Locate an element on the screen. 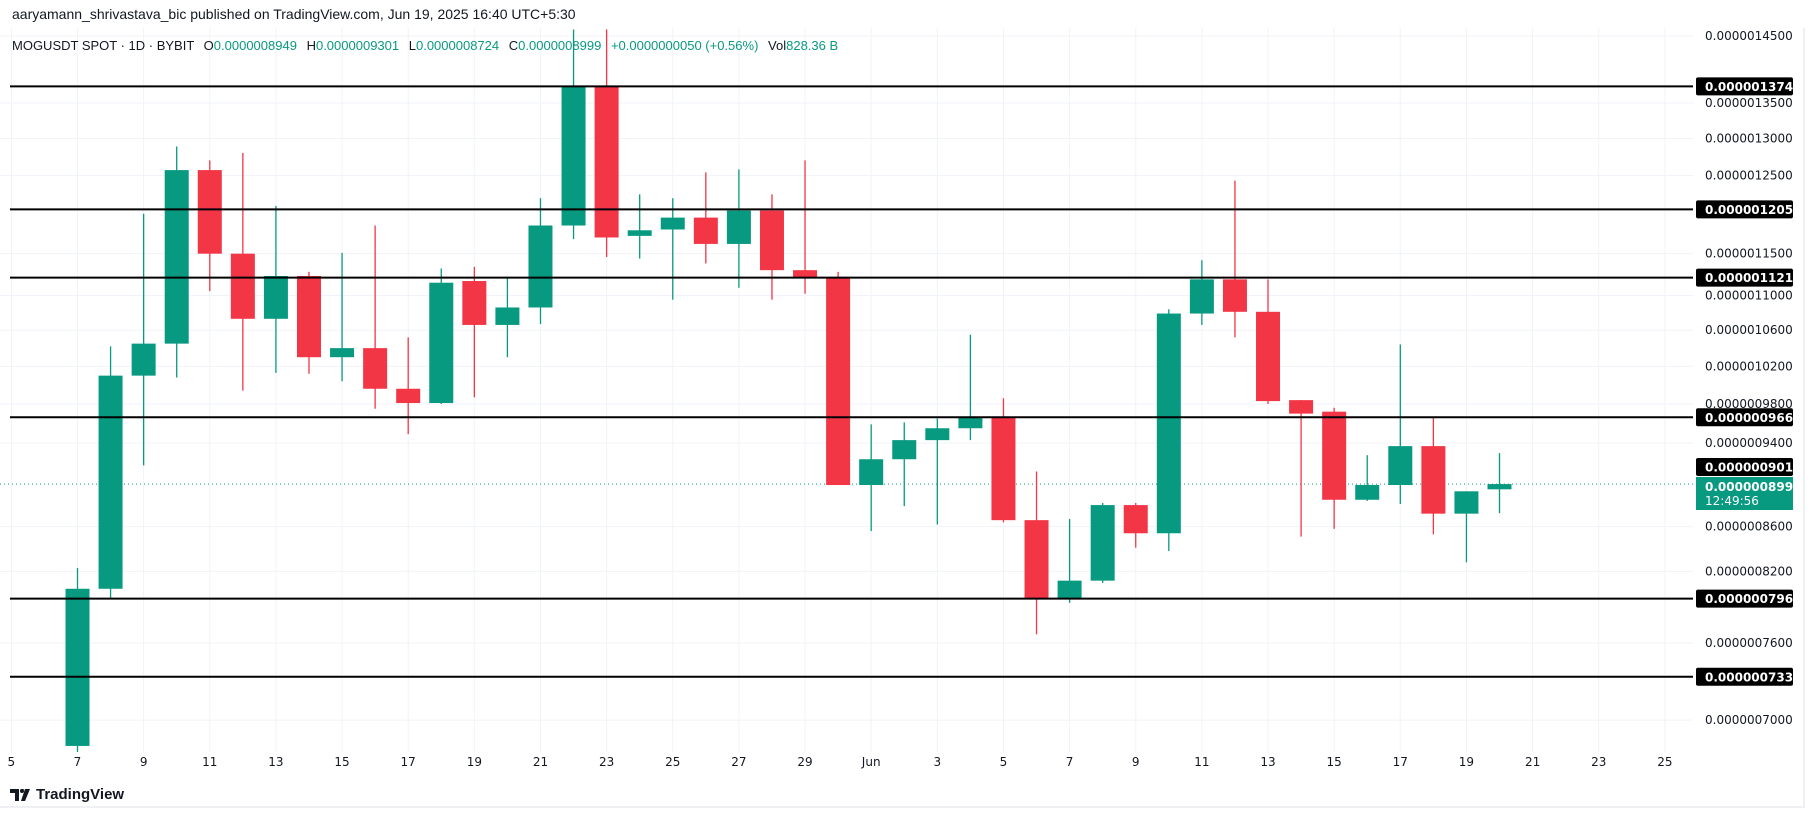 The height and width of the screenshot is (816, 1814). marker-price-label: 0.0000009015 is located at coordinates (1753, 468).